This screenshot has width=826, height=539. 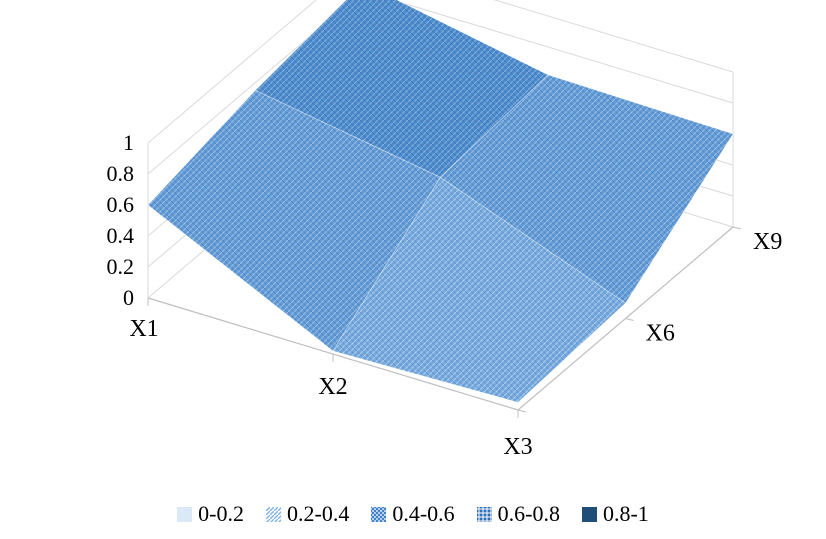 I want to click on x-tick-label: X2, so click(x=332, y=387).